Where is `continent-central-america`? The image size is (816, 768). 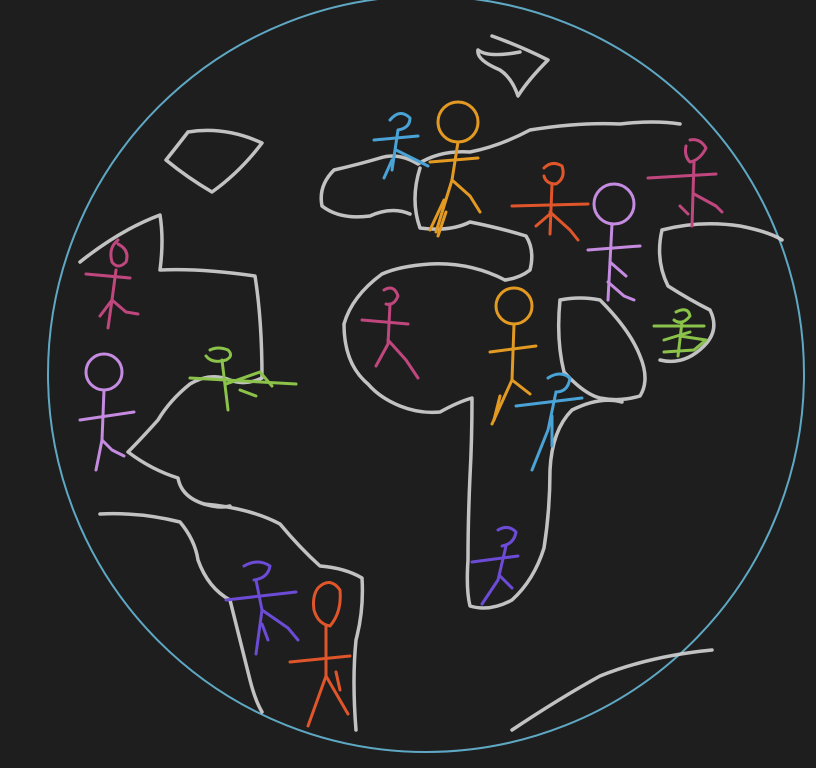 continent-central-america is located at coordinates (165, 556).